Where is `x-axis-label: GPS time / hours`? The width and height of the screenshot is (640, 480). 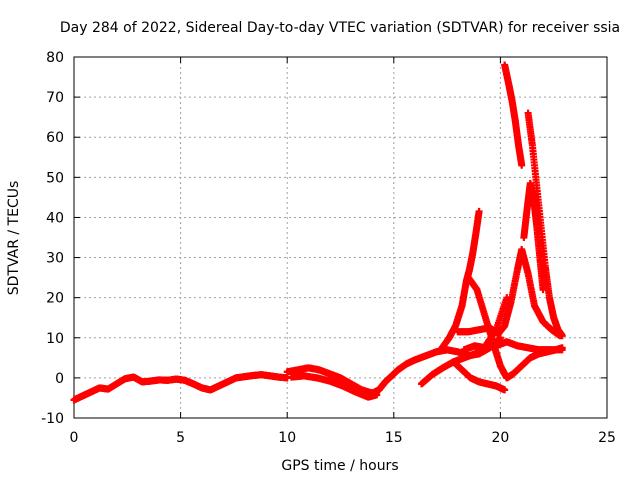
x-axis-label: GPS time / hours is located at coordinates (339, 466).